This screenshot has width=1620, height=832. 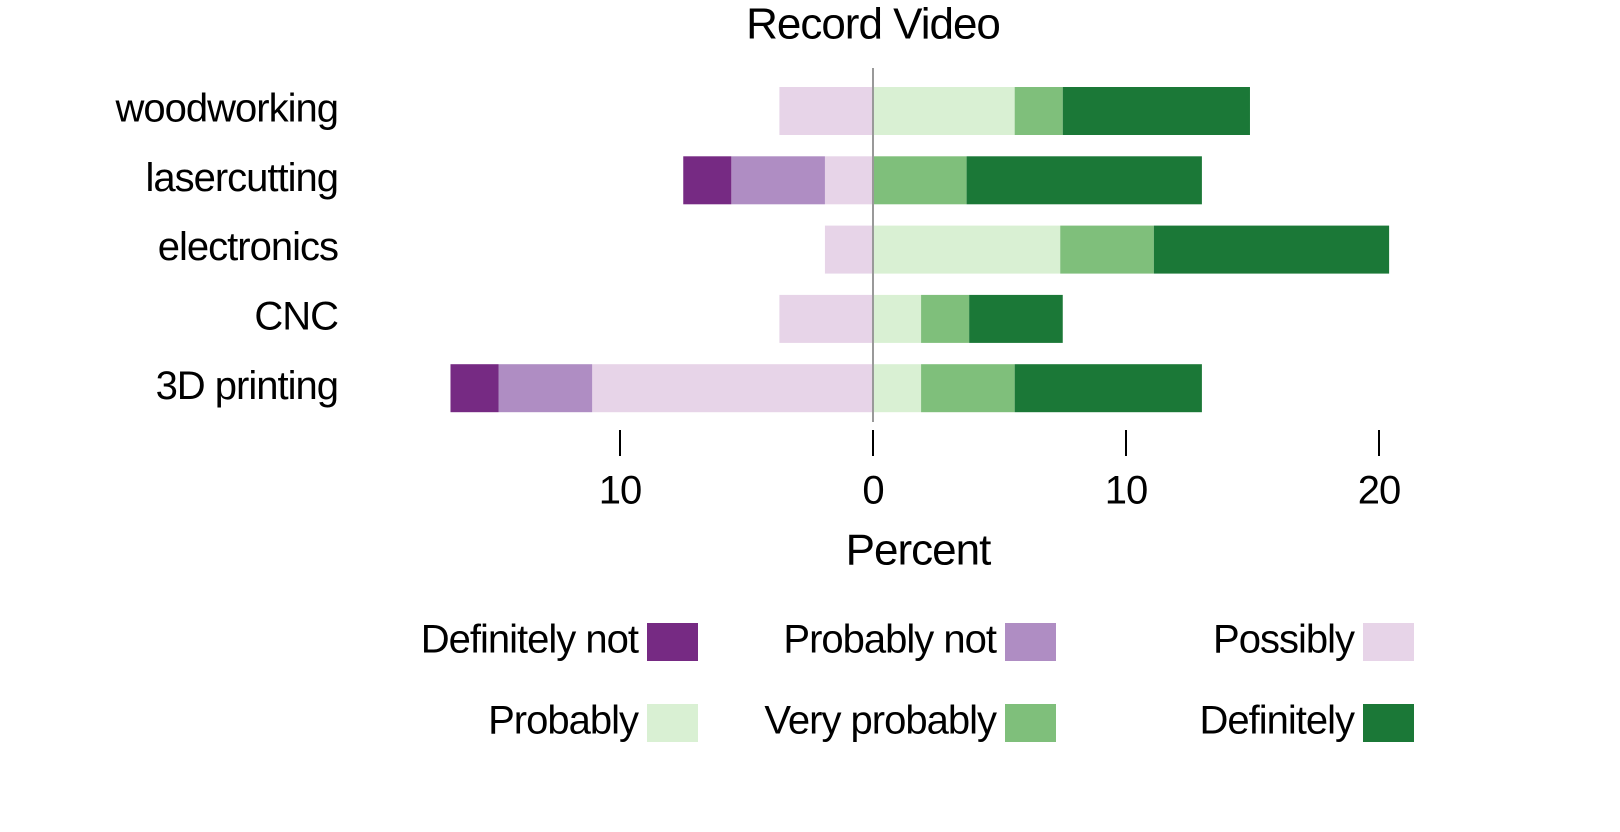 What do you see at coordinates (241, 178) in the screenshot?
I see `y-tick-label: lasercutting` at bounding box center [241, 178].